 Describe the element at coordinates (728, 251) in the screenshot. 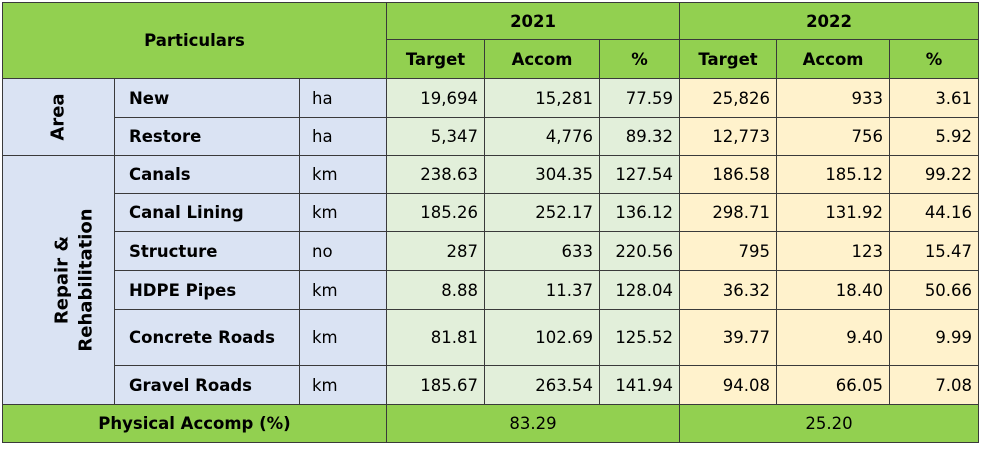

I see `target-2022-cell: 795` at that location.